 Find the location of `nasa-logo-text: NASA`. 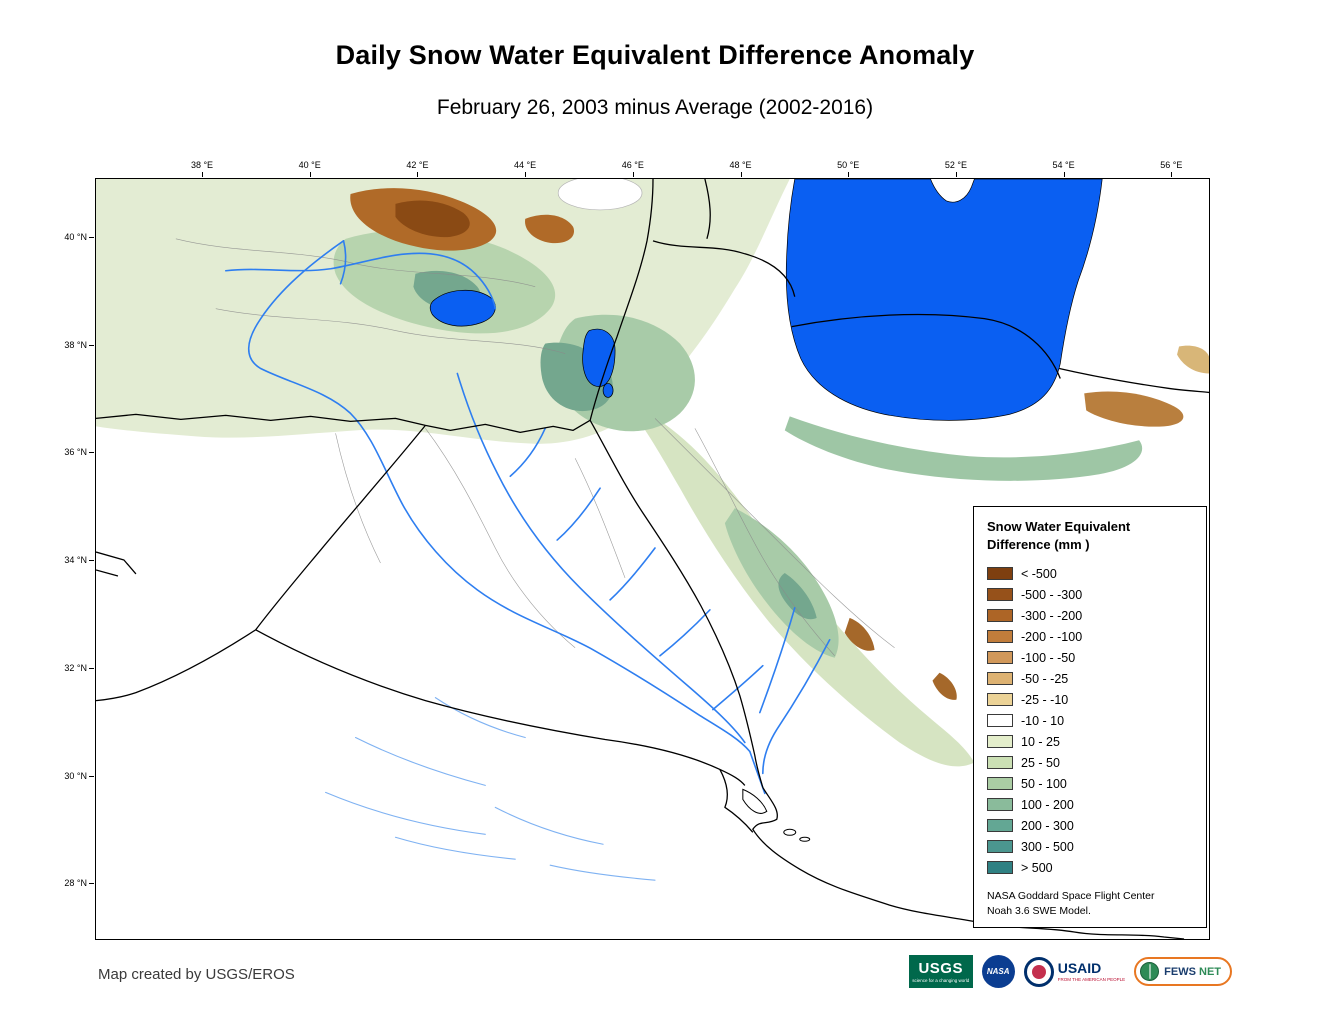

nasa-logo-text: NASA is located at coordinates (998, 971).